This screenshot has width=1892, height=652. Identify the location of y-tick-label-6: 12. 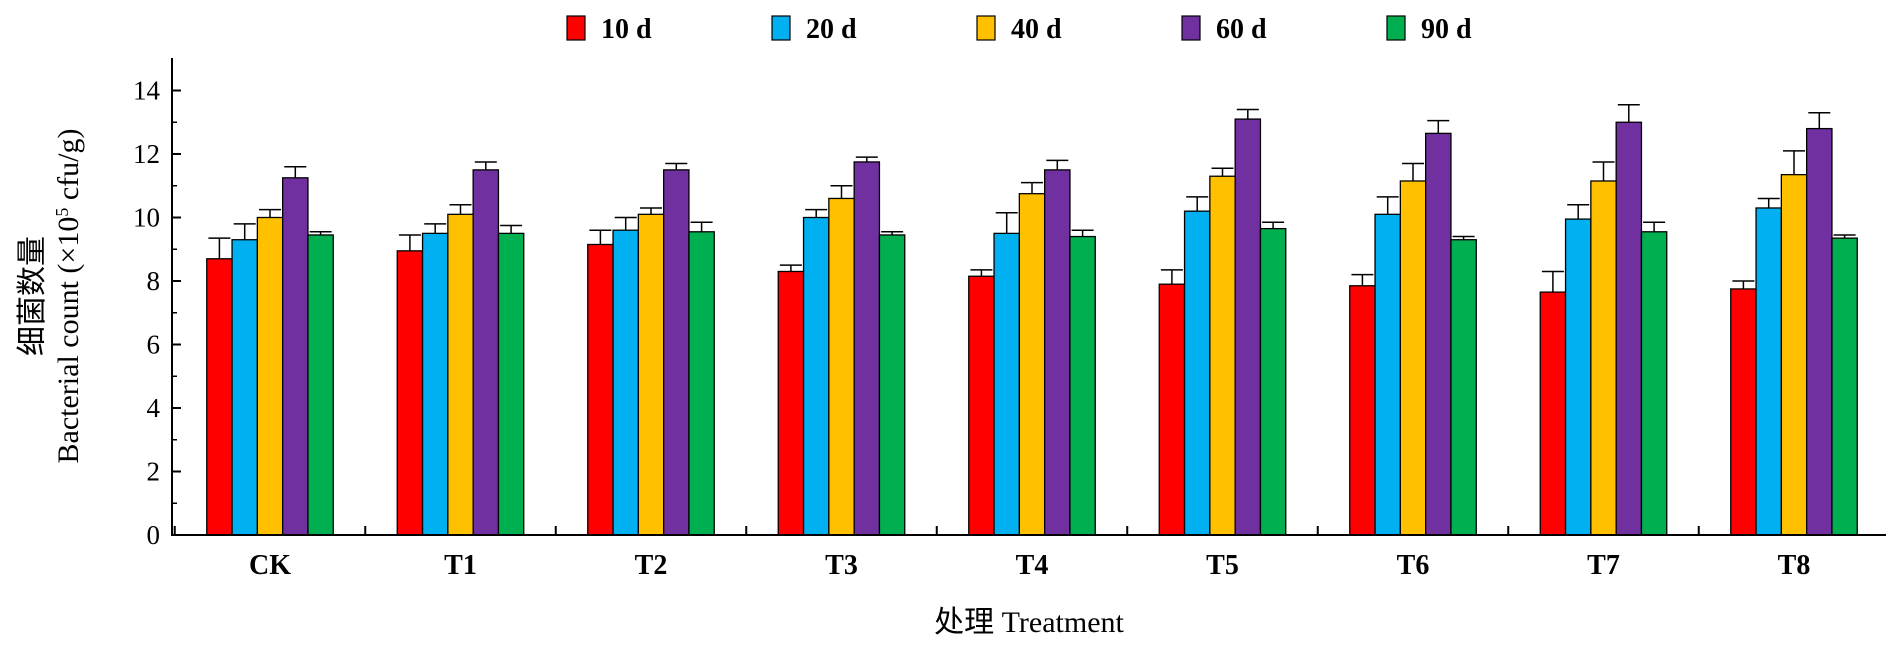
(146, 154).